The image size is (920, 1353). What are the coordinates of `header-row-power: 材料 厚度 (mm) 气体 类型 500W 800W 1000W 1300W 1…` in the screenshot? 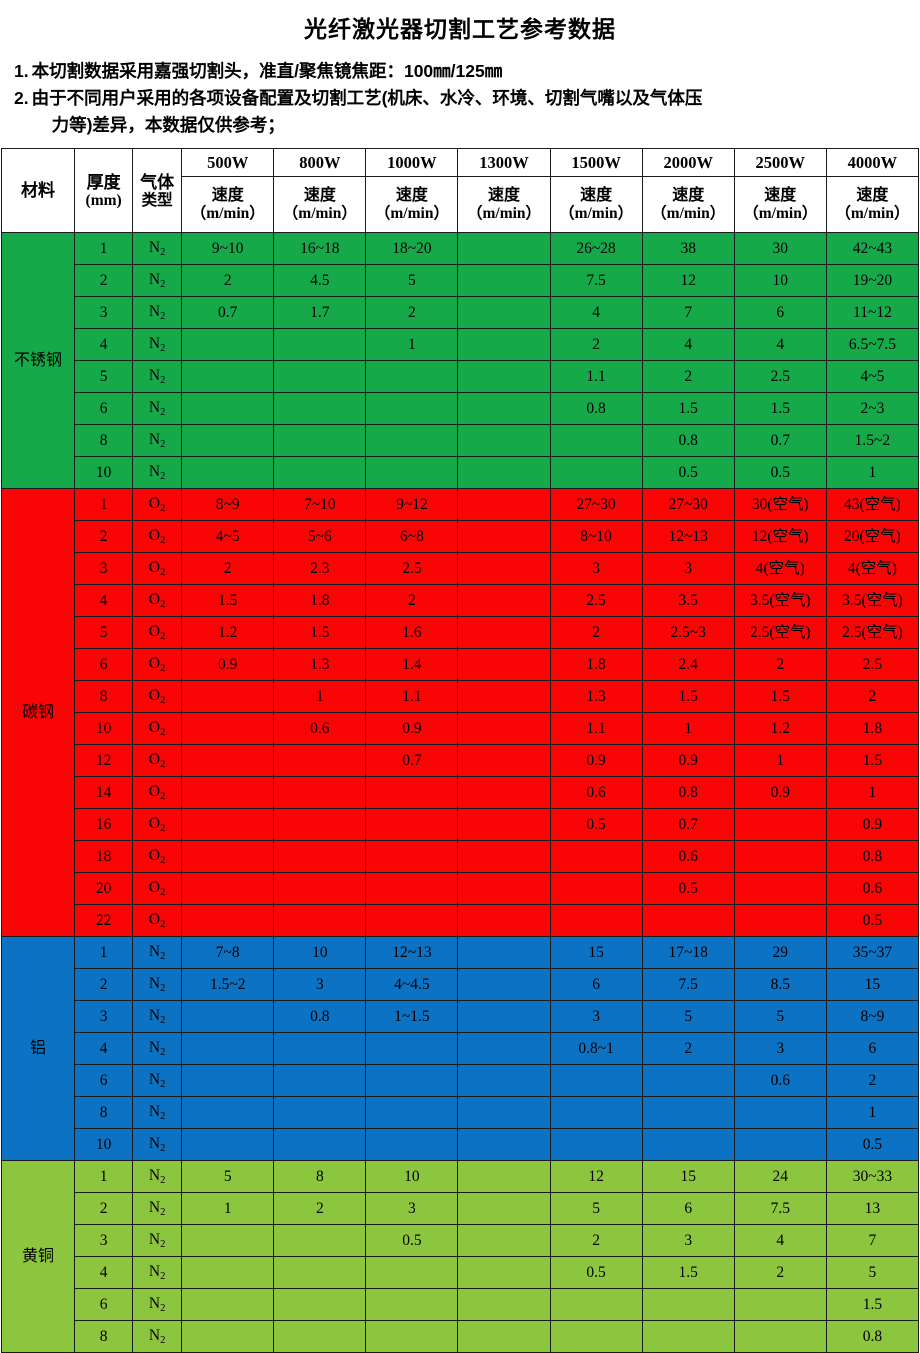 It's located at (460, 191).